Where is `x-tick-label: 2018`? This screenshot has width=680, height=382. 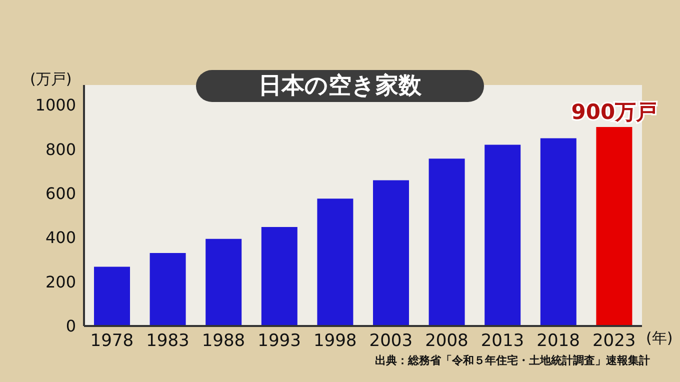 x-tick-label: 2018 is located at coordinates (558, 341).